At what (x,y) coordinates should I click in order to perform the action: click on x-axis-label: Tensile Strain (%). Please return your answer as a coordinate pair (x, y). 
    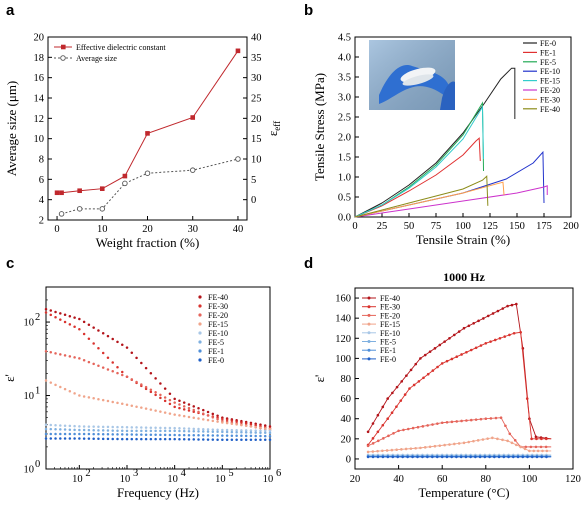
    Looking at the image, I should click on (463, 239).